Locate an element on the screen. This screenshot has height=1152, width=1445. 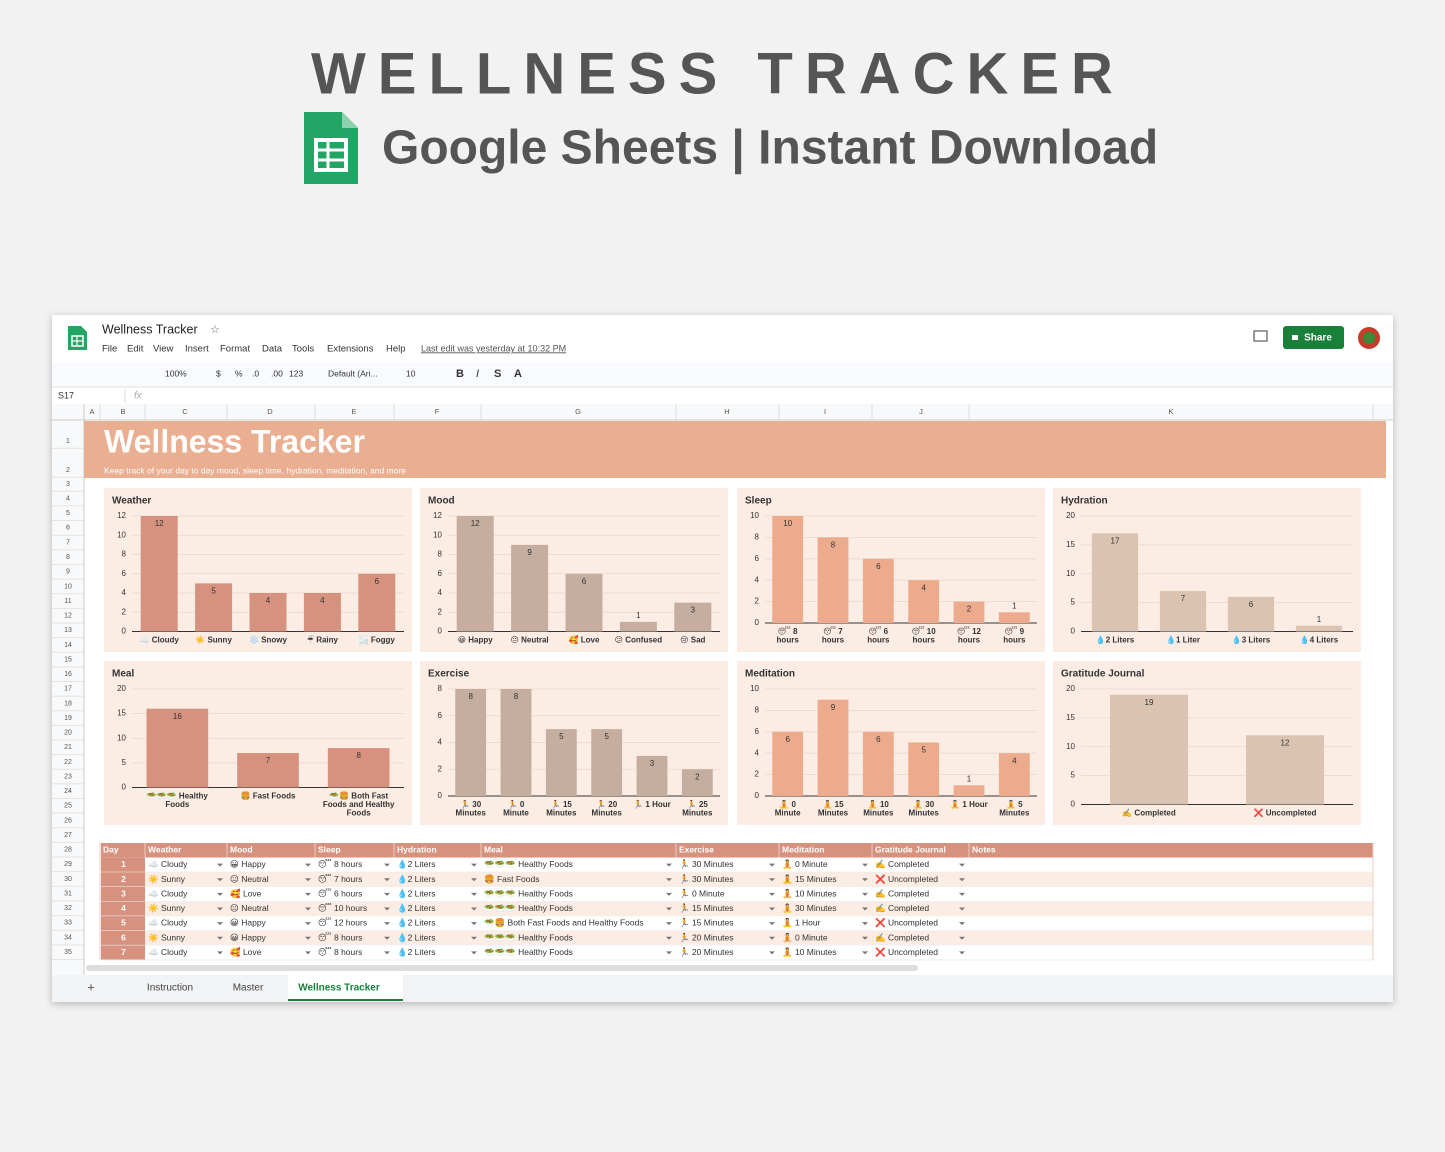
star-icon: ☆ is located at coordinates (215, 330).